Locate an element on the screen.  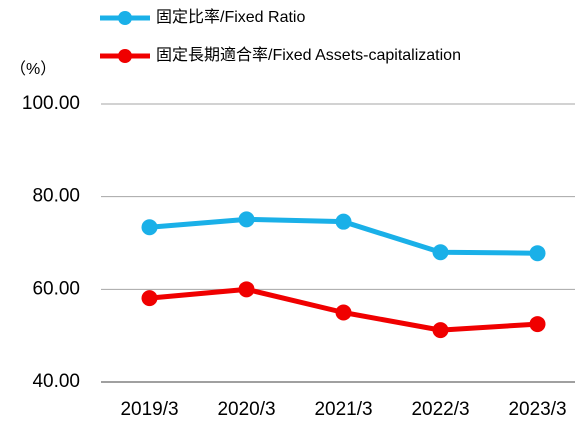
x-tick-label: 2022/3 is located at coordinates (440, 409).